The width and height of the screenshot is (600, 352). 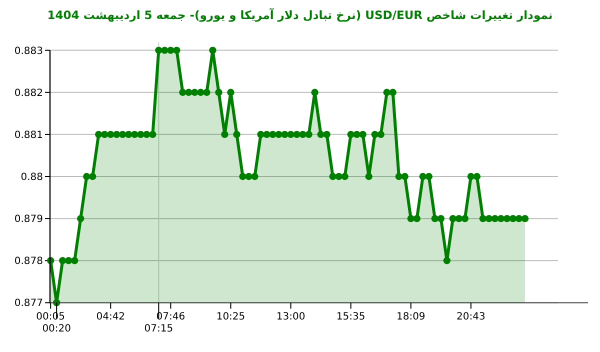 What do you see at coordinates (28, 220) in the screenshot?
I see `y-tick-label: 0.879` at bounding box center [28, 220].